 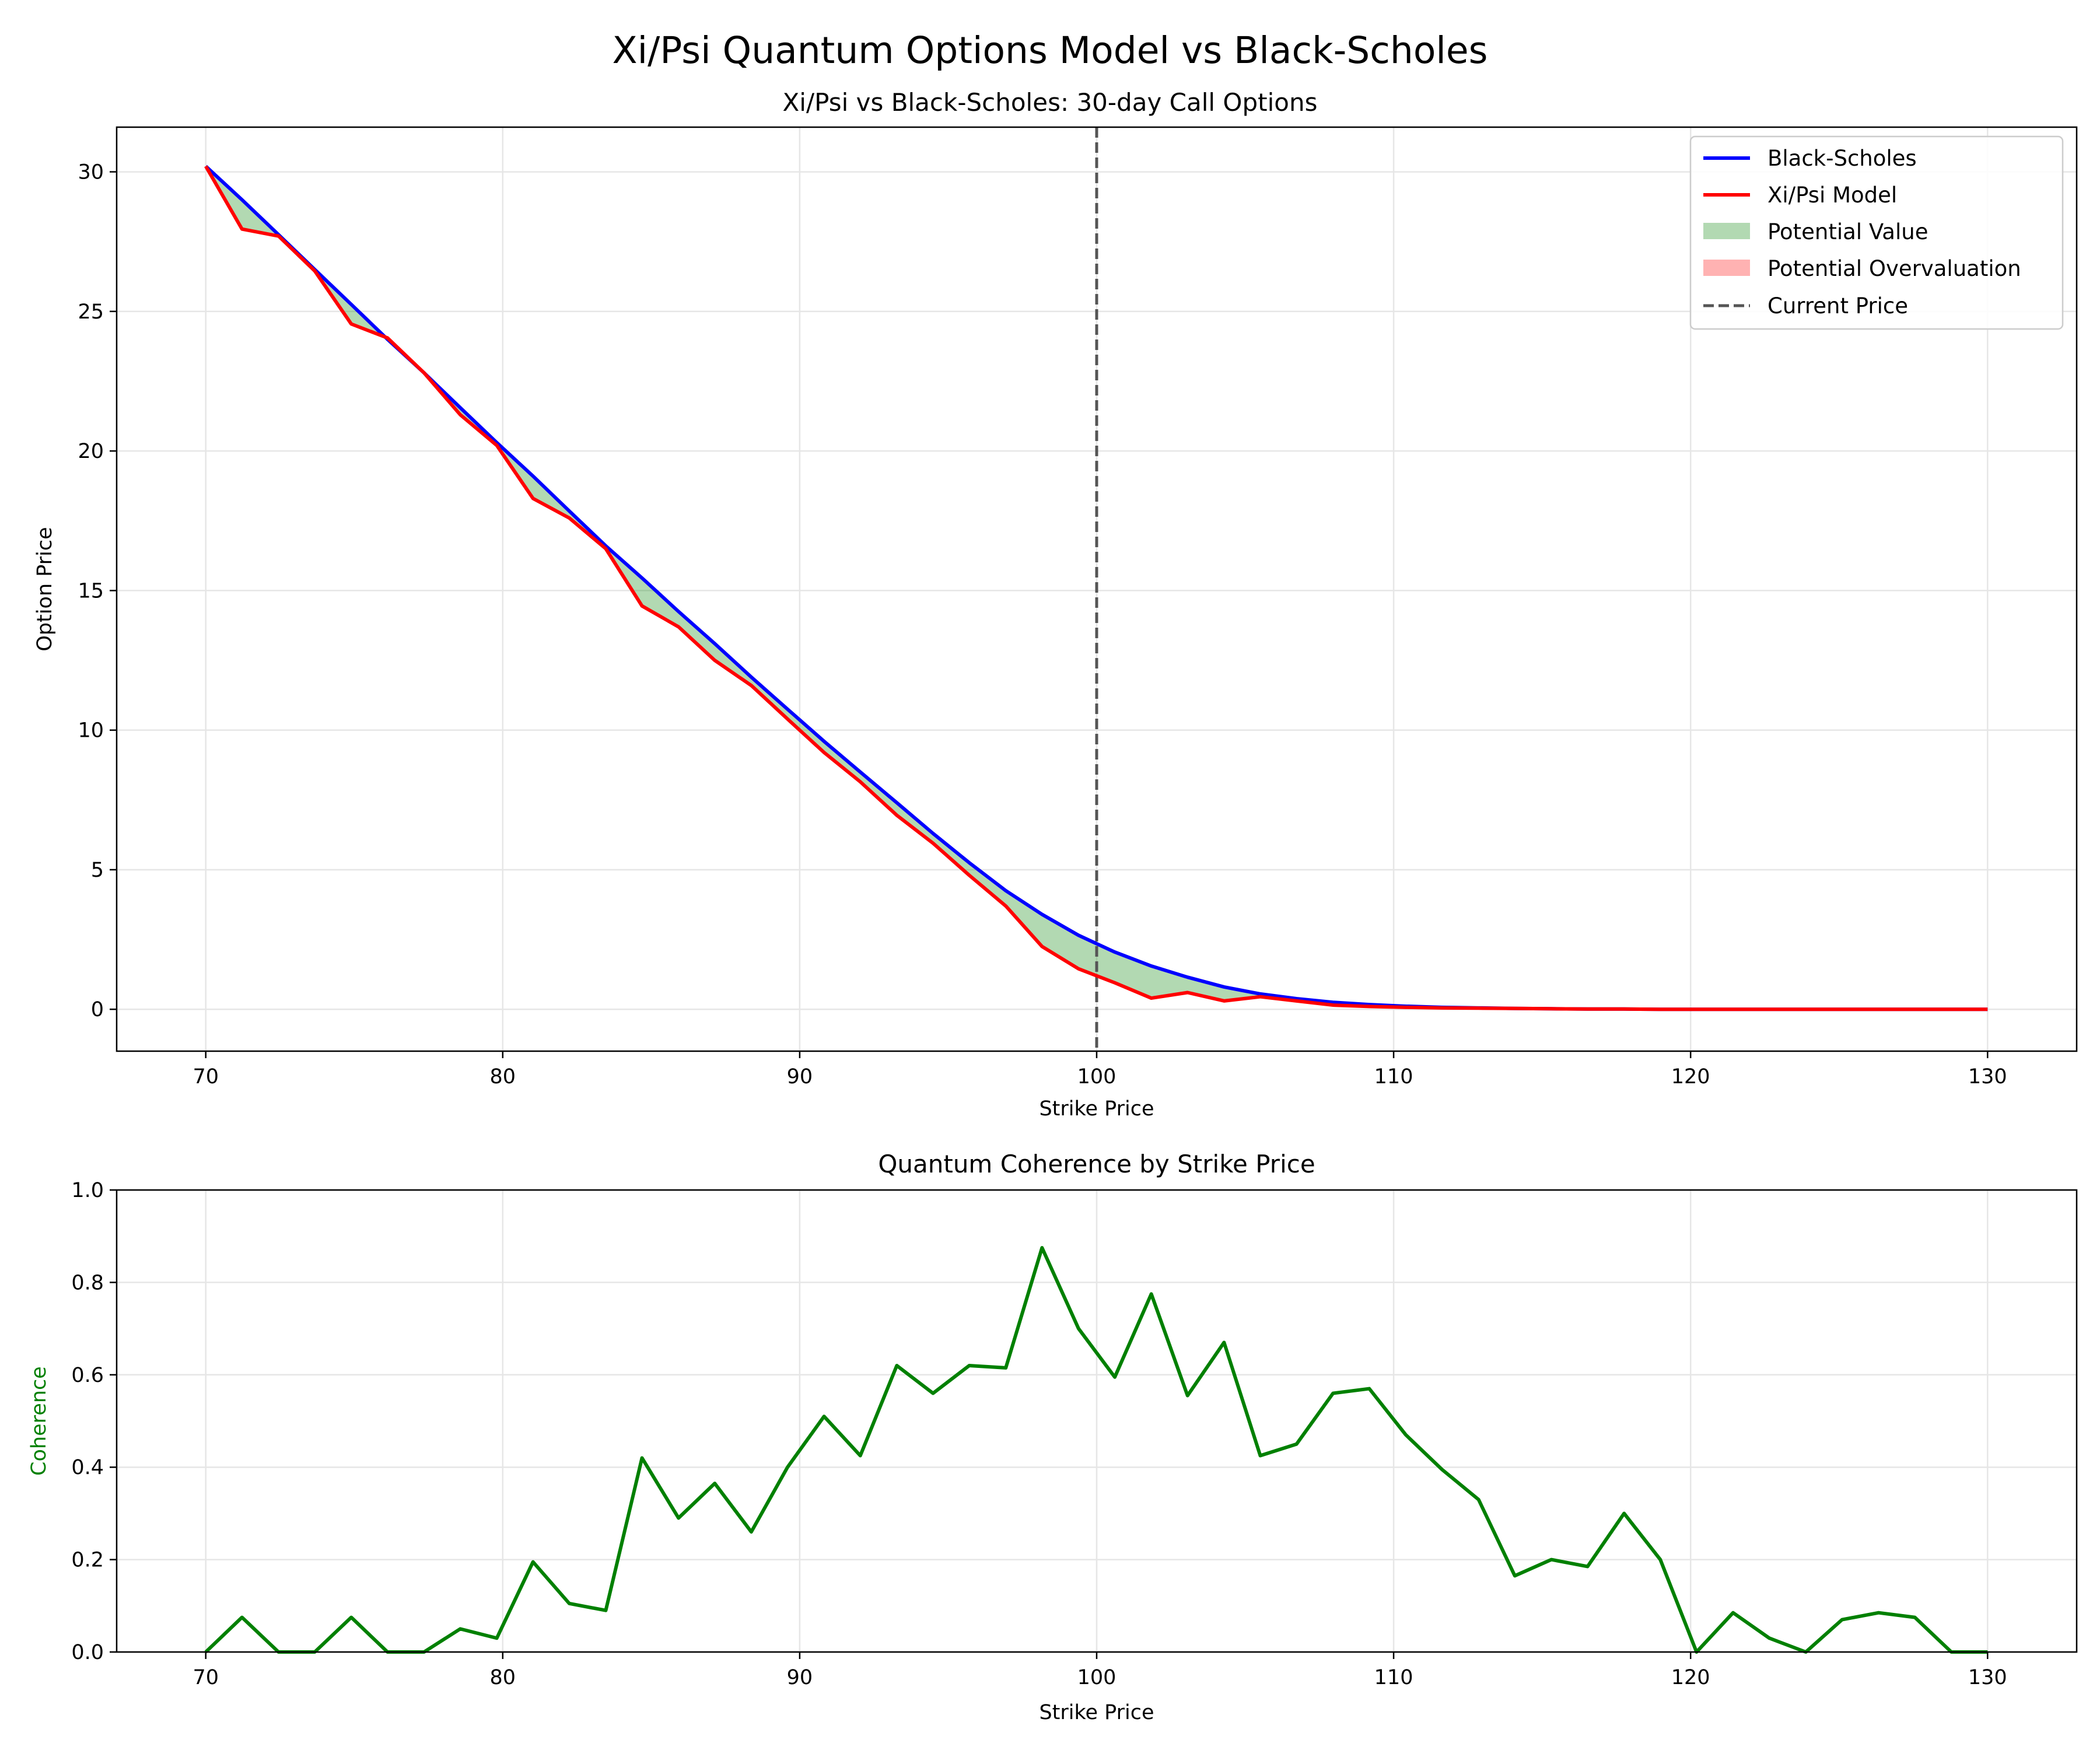 I want to click on price-chart-y-tick-label: 10, so click(x=91, y=731).